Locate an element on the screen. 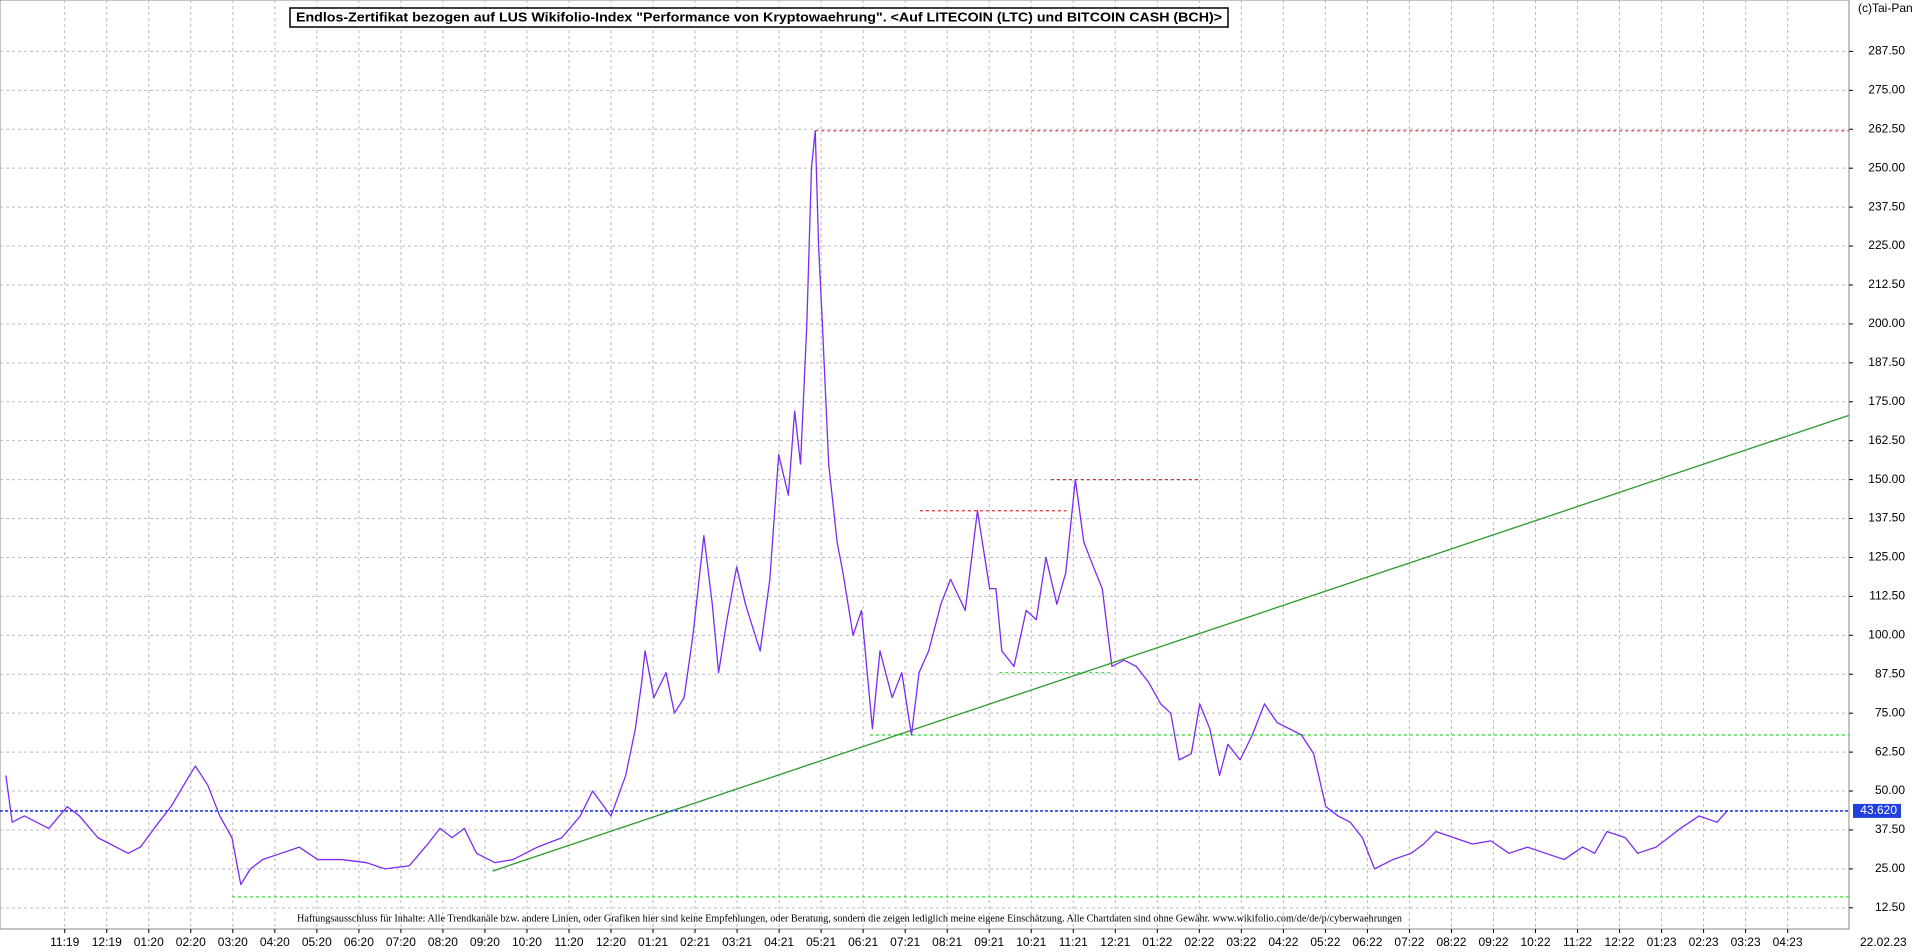 This screenshot has width=1916, height=952. y-tick-label: 75.00 is located at coordinates (1890, 712).